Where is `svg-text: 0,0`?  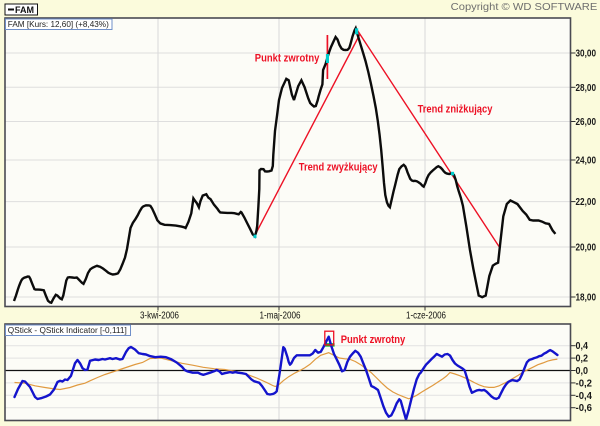 svg-text: 0,0 is located at coordinates (582, 371).